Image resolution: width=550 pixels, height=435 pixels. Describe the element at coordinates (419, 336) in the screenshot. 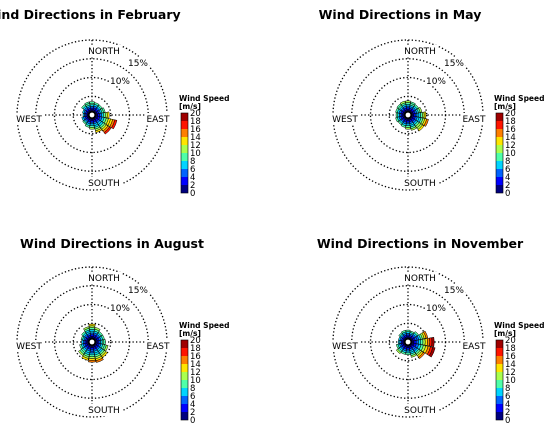

I see `sector-67.5` at that location.